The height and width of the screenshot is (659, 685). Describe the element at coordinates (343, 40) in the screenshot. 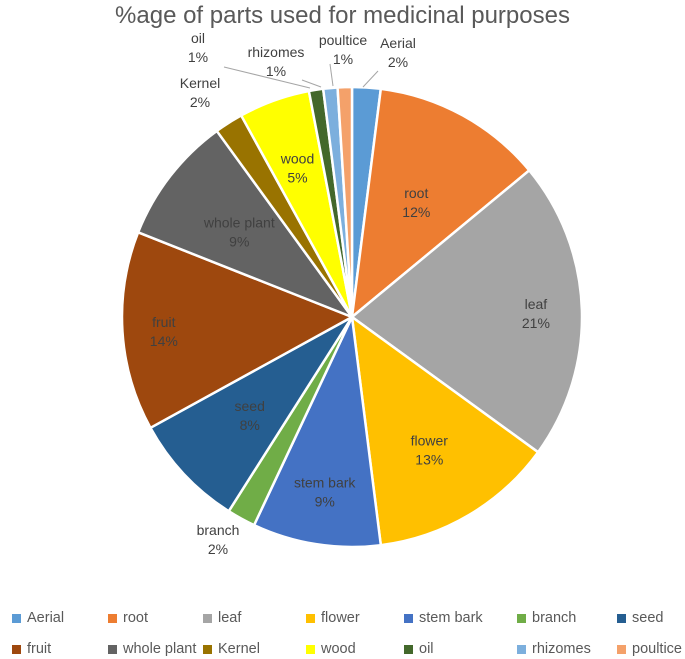

I see `data-label-category: poultice` at that location.